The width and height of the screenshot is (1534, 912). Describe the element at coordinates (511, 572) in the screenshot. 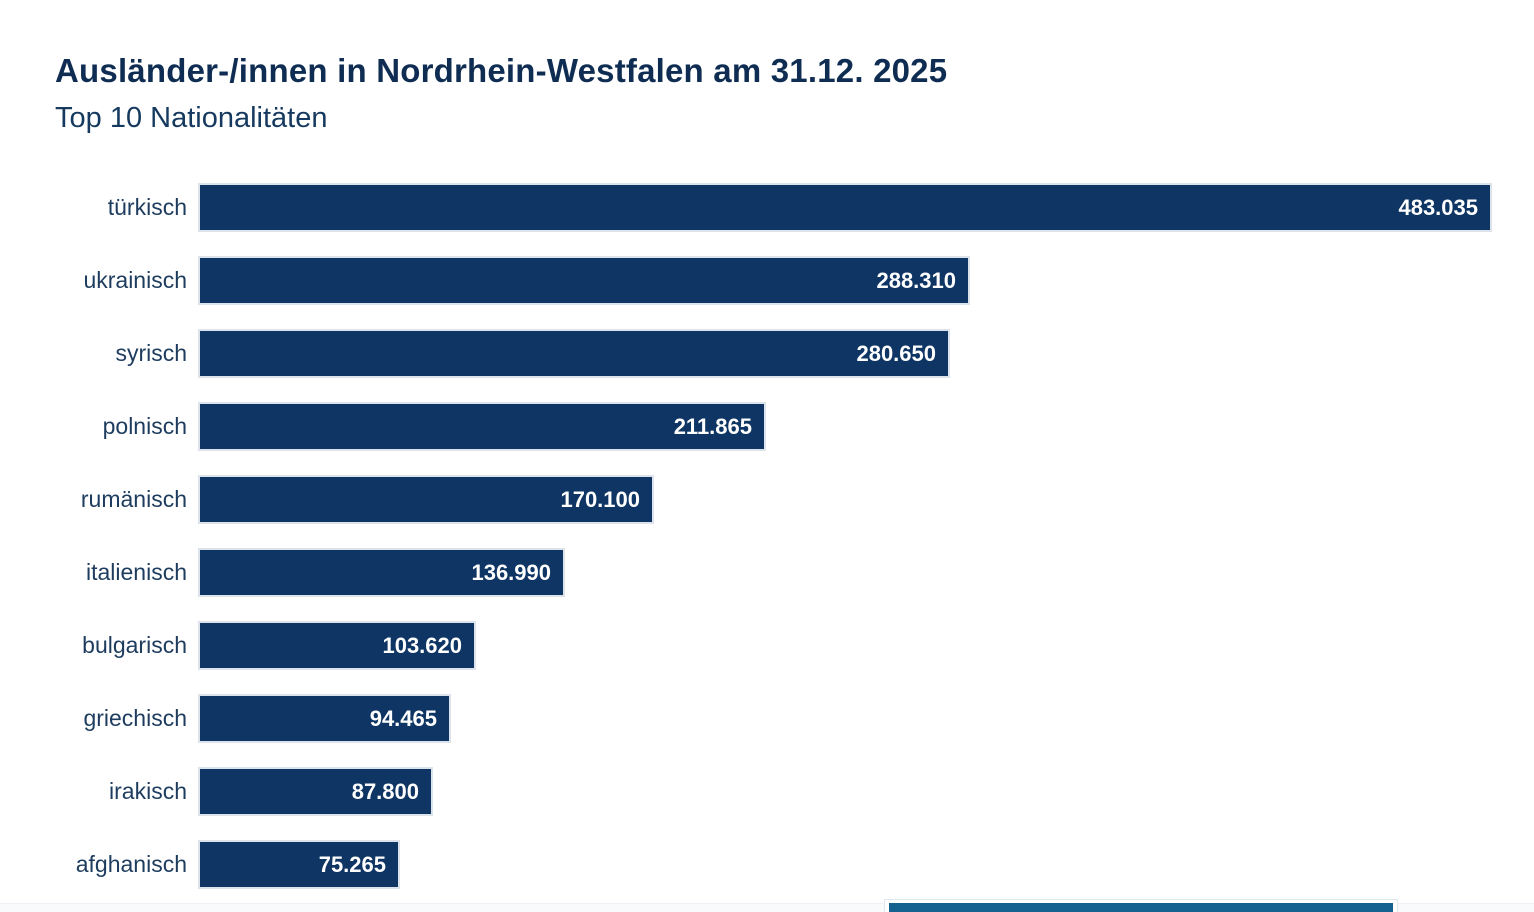

I see `value-label: 136.990` at that location.